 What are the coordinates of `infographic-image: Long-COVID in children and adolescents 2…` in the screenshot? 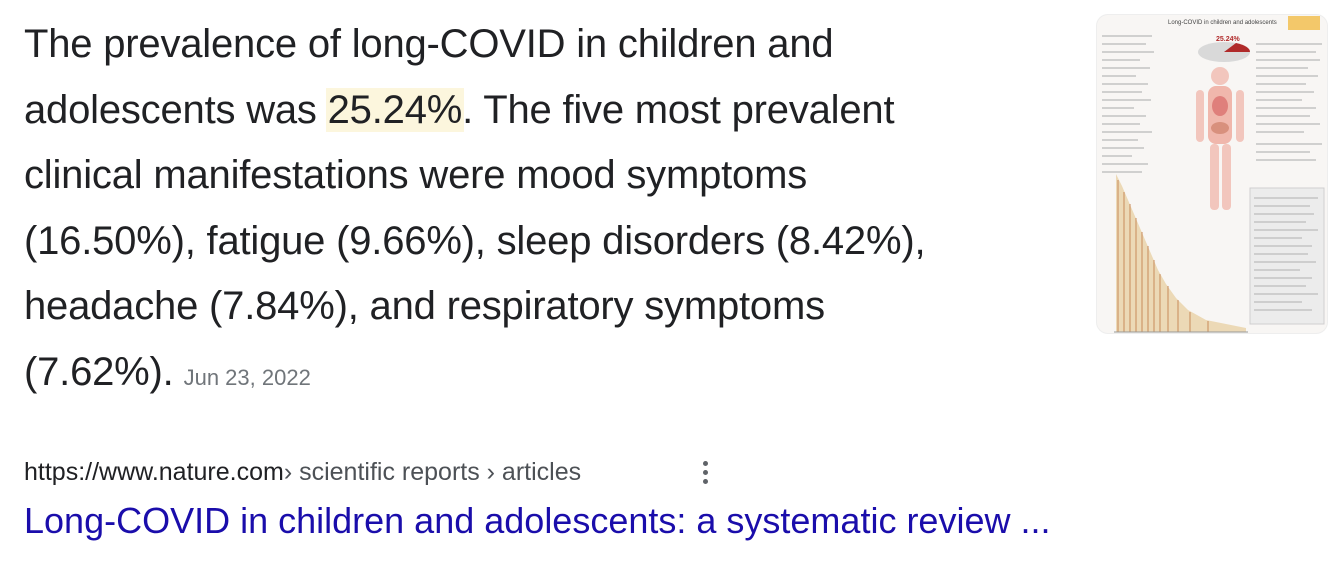 It's located at (1213, 174).